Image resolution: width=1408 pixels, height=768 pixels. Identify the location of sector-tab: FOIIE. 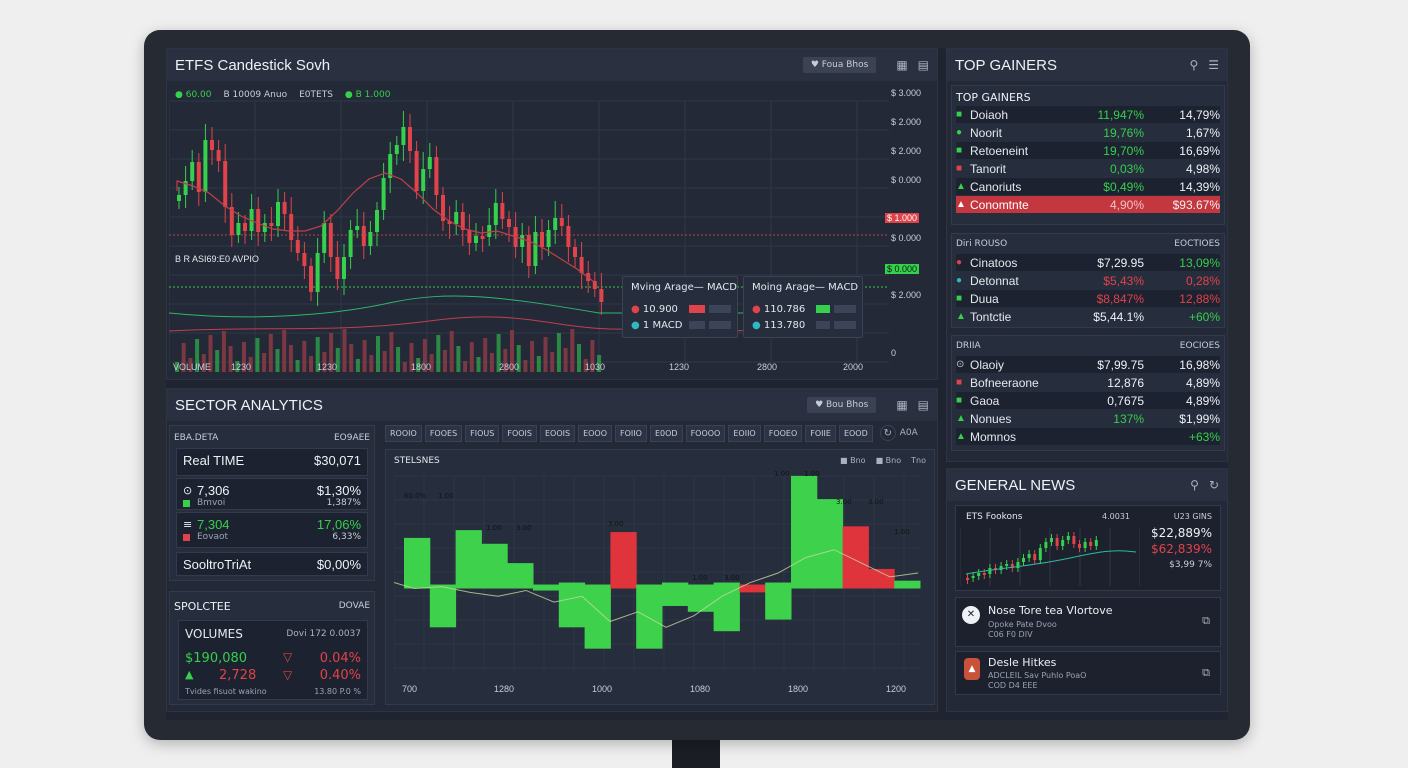
(820, 433).